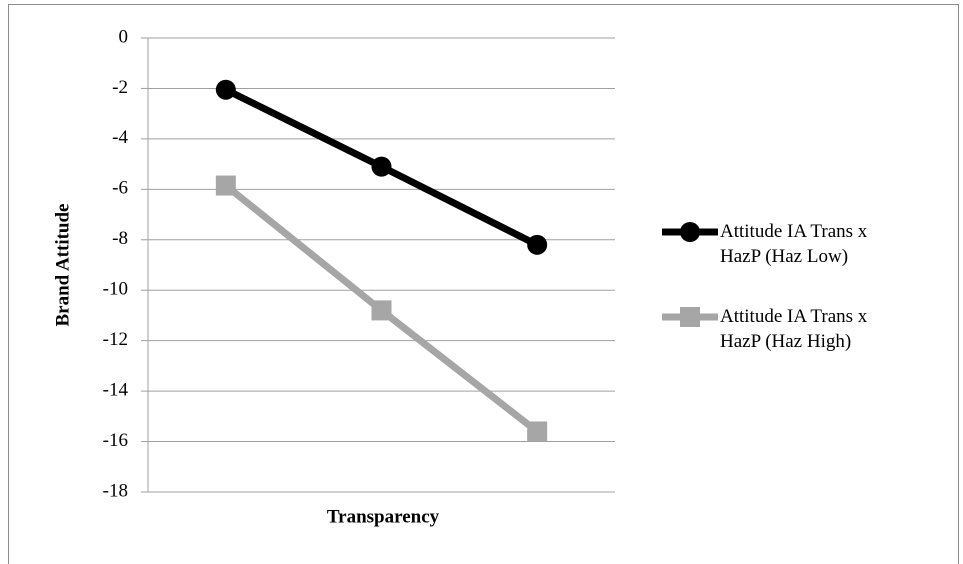 This screenshot has width=963, height=564. Describe the element at coordinates (115, 339) in the screenshot. I see `y-tick-label: -12` at that location.